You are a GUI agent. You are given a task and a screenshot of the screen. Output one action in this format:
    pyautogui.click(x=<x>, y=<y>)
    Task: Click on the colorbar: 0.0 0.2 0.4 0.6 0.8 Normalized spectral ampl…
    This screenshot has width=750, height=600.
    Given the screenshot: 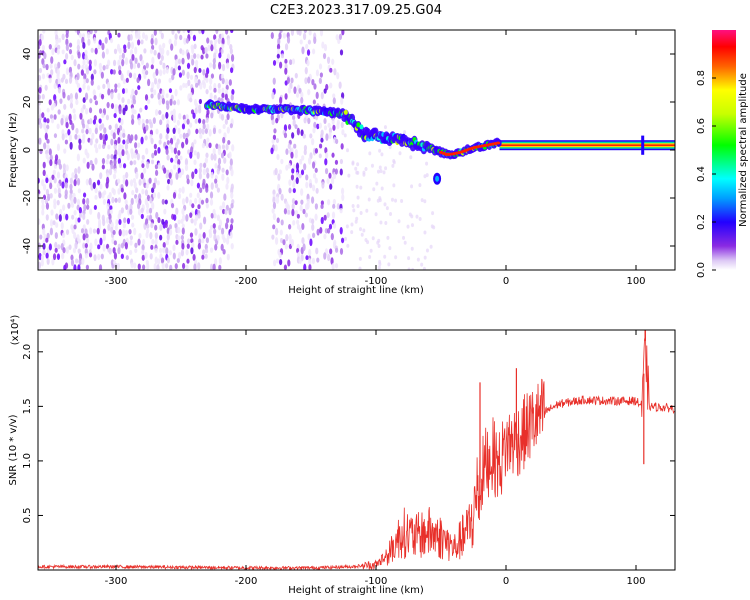 What is the action you would take?
    pyautogui.click(x=722, y=154)
    